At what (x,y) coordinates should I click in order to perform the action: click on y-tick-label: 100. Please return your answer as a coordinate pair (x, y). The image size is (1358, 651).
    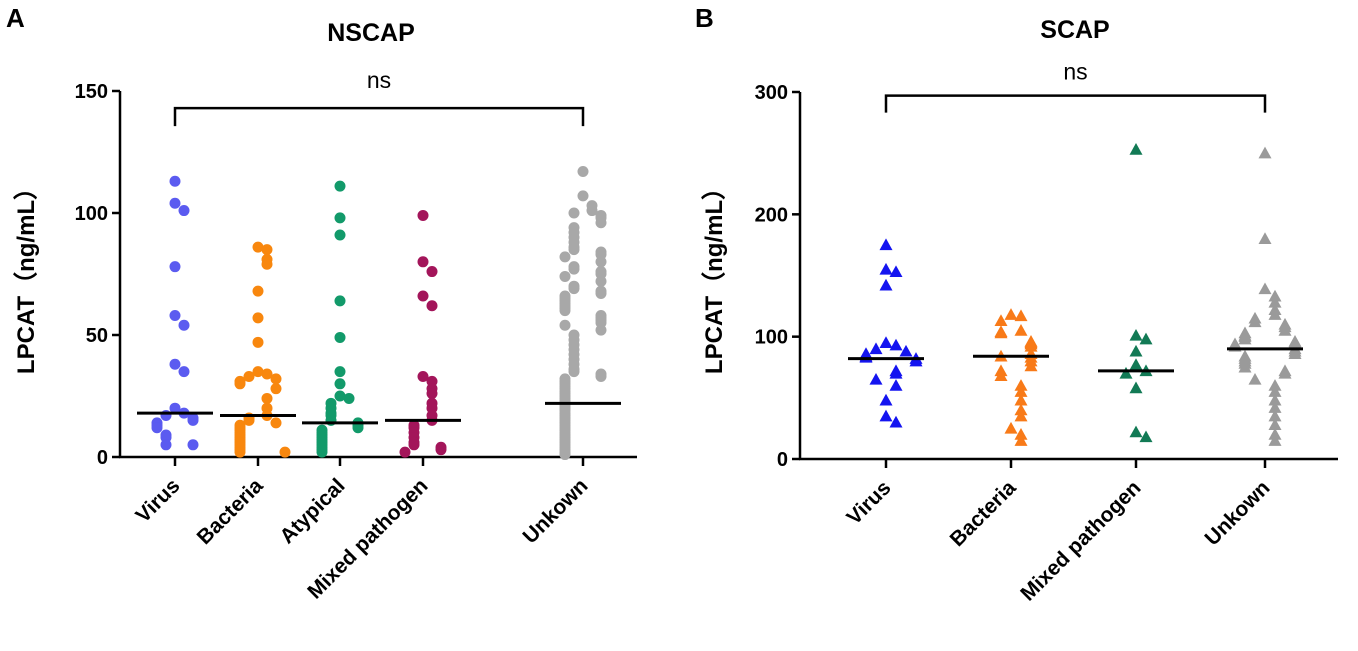
    Looking at the image, I should click on (771, 338).